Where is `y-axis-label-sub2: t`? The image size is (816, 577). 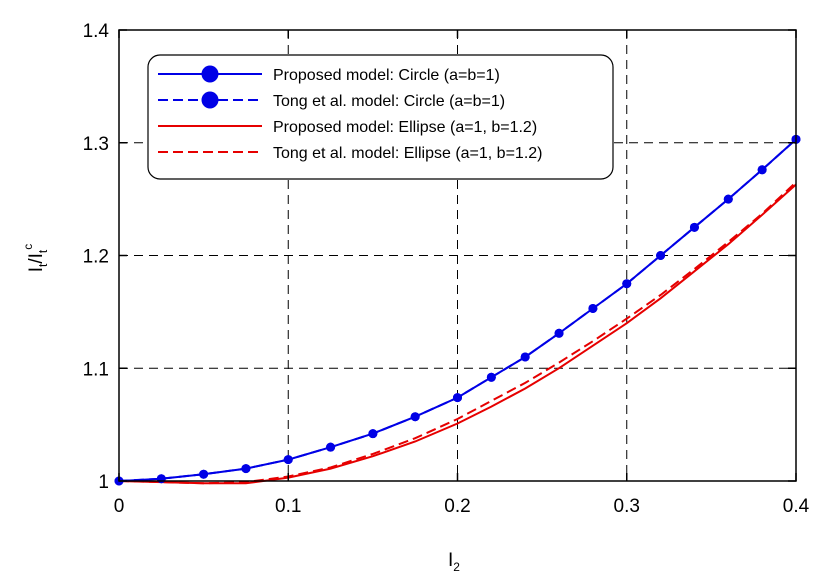 y-axis-label-sub2: t is located at coordinates (43, 251).